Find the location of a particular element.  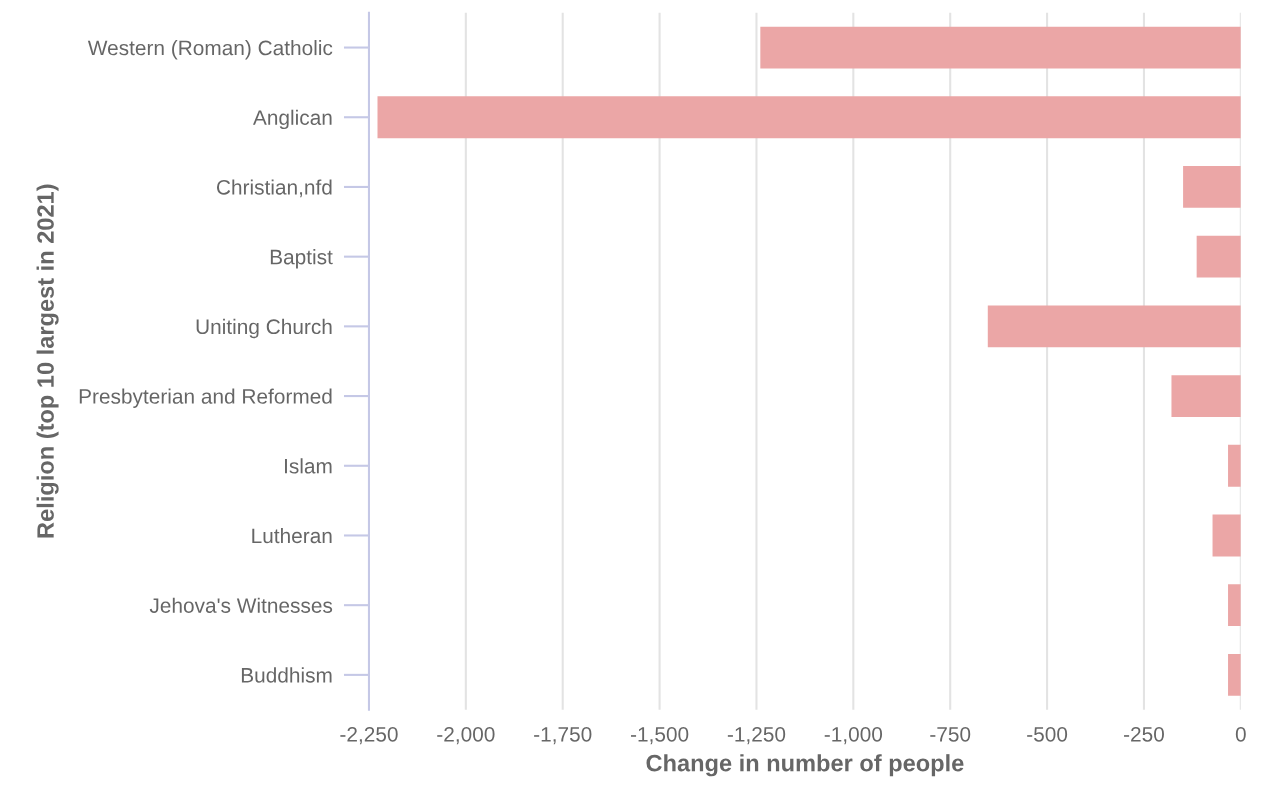

x-tick-label: -1,000 is located at coordinates (853, 735).